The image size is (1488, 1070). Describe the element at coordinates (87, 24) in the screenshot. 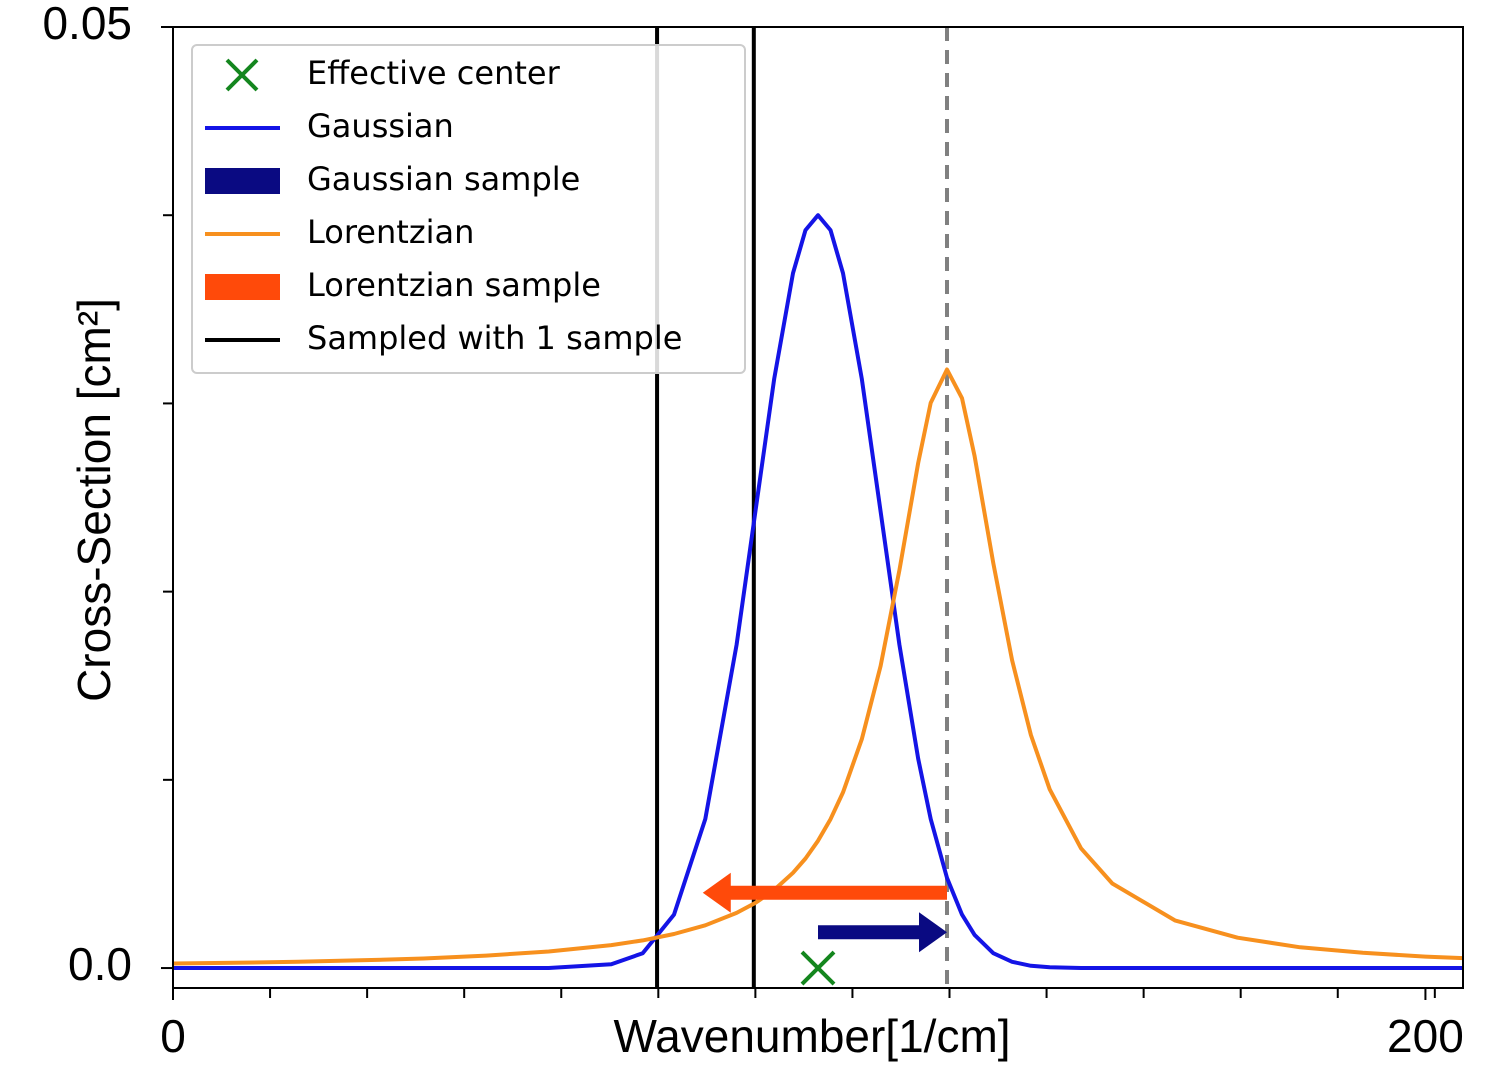

I see `y-tick-label: 0.05` at that location.